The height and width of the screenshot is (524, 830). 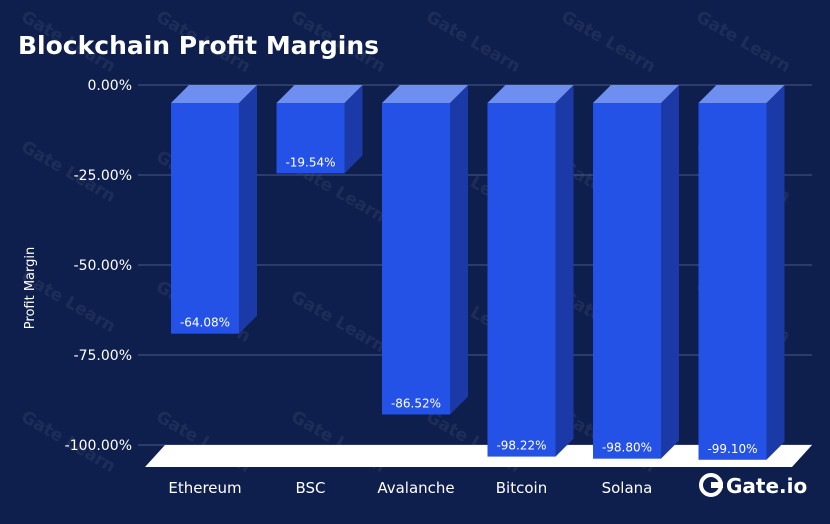 What do you see at coordinates (310, 162) in the screenshot?
I see `data-label: -19.54%` at bounding box center [310, 162].